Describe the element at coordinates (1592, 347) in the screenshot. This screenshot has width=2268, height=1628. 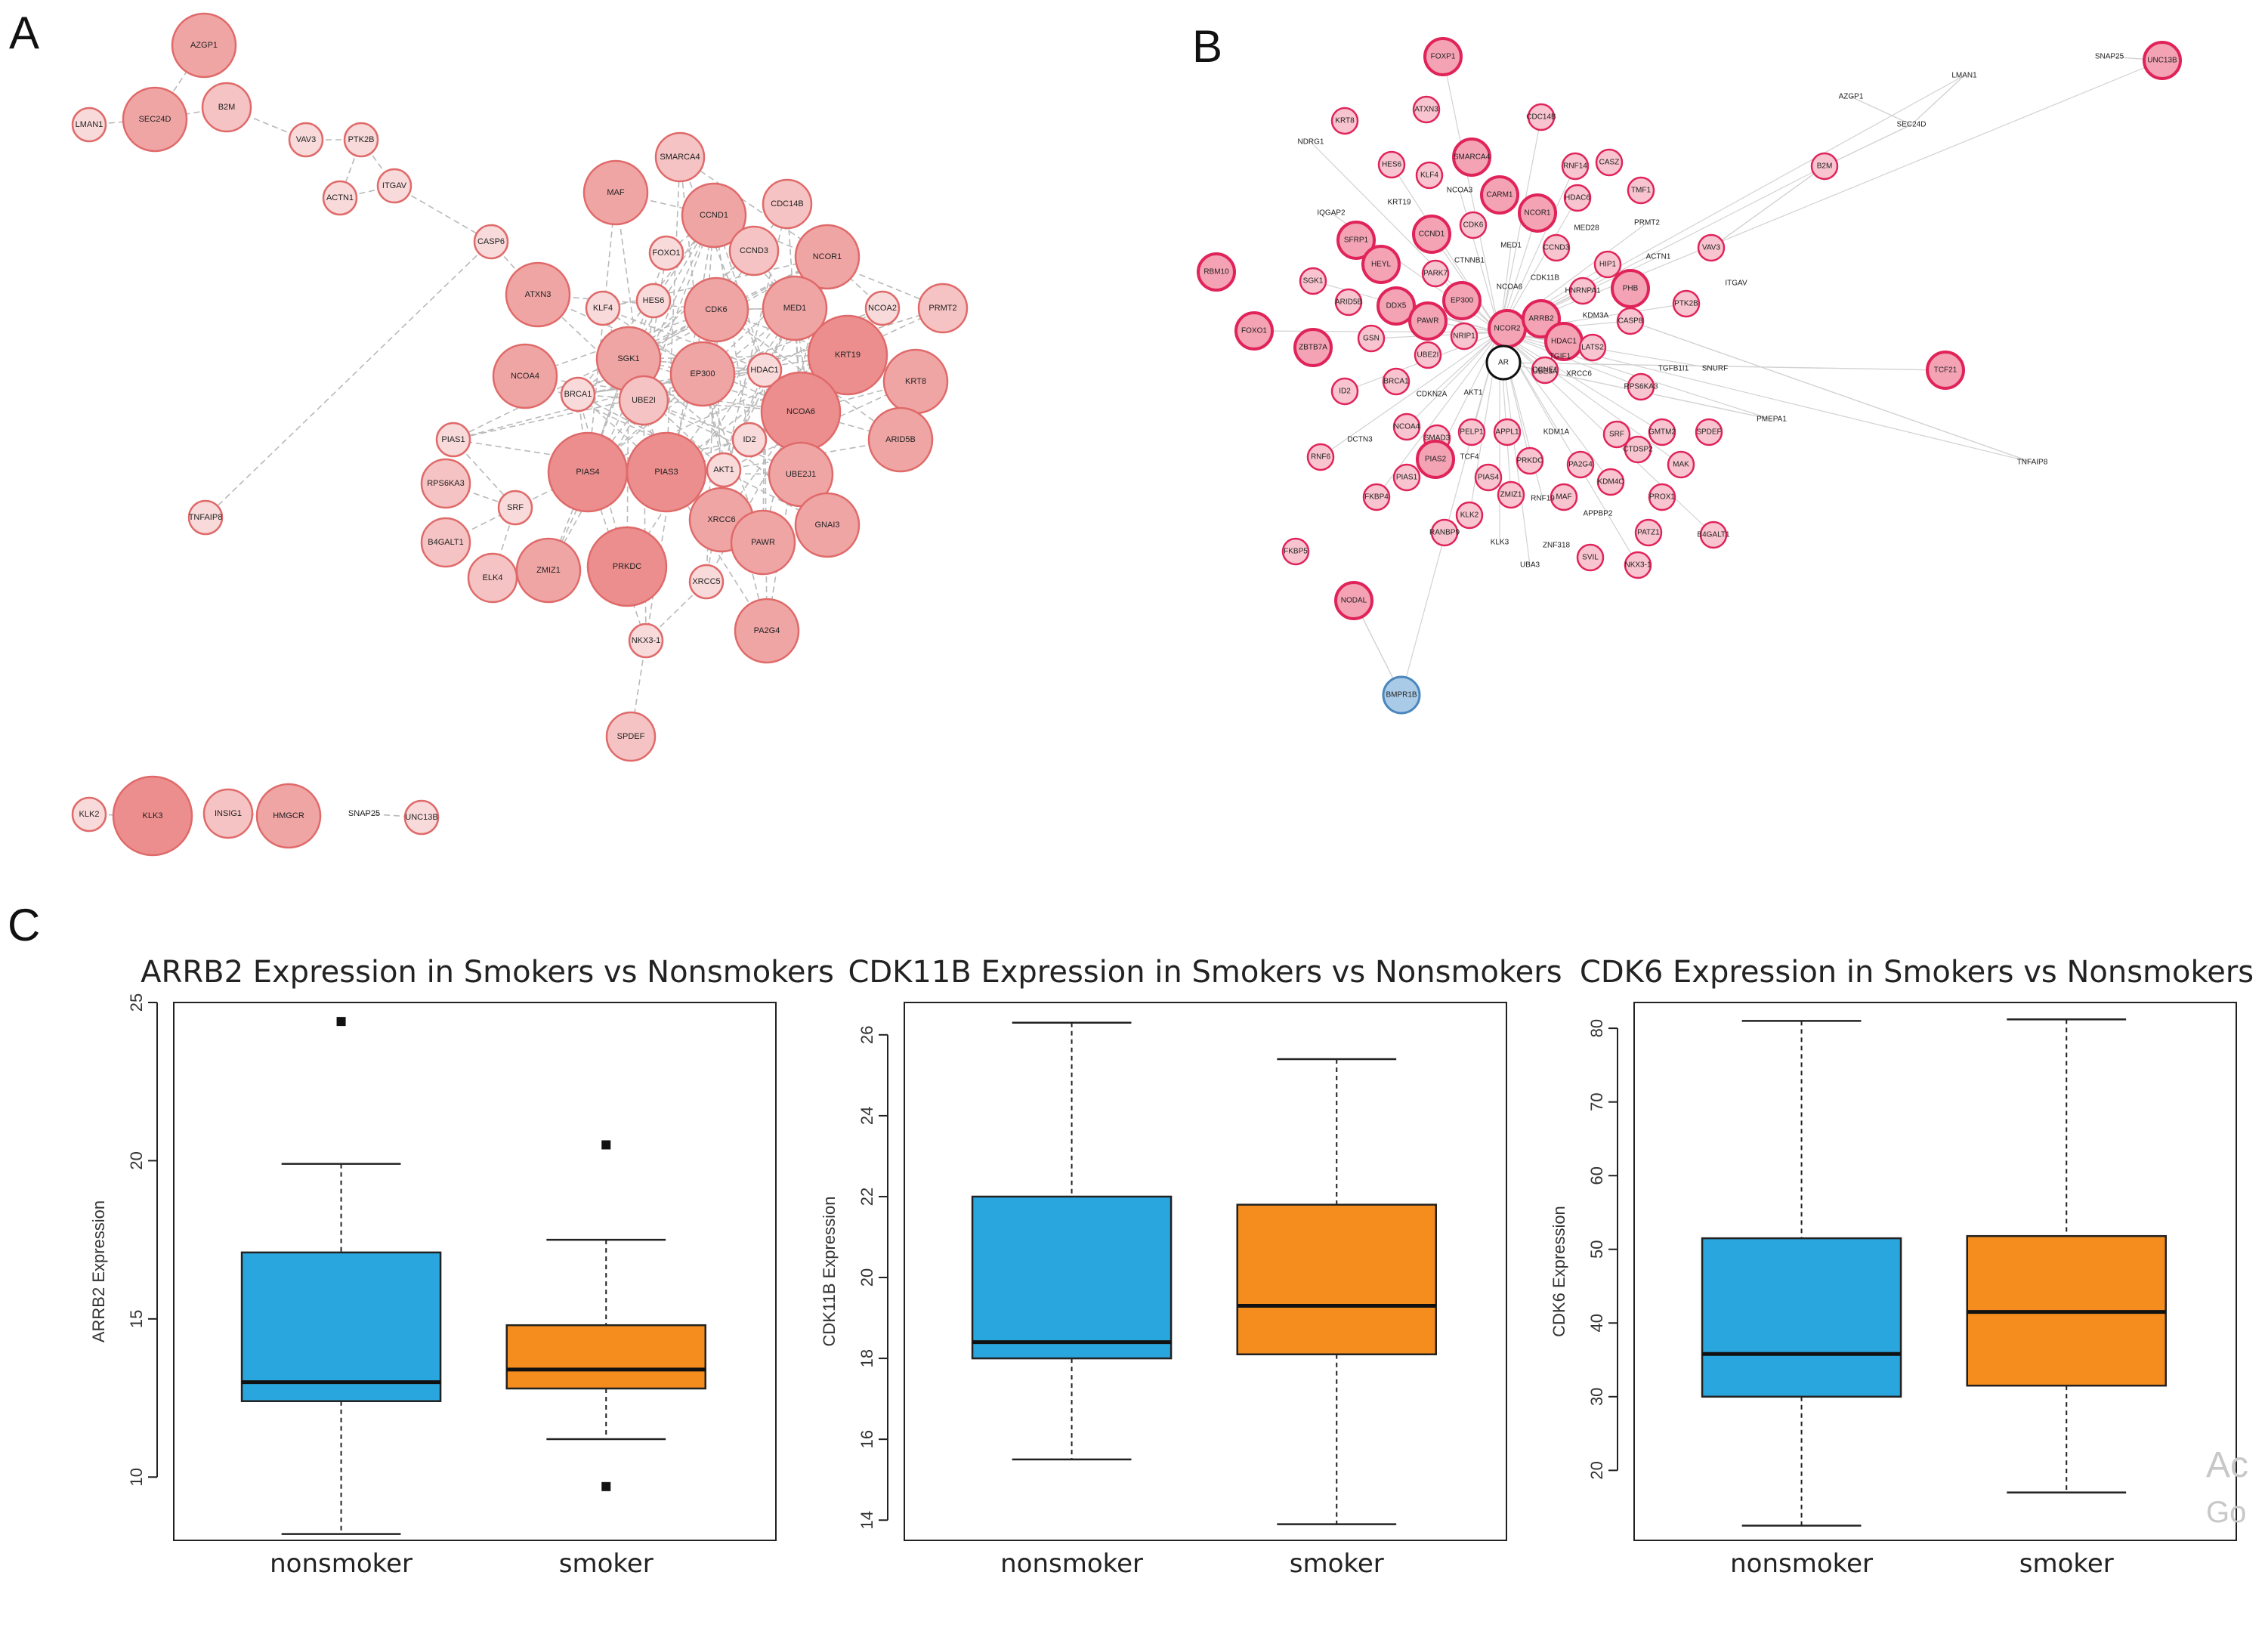
I see `network-b-node-lats2: LATS2` at that location.